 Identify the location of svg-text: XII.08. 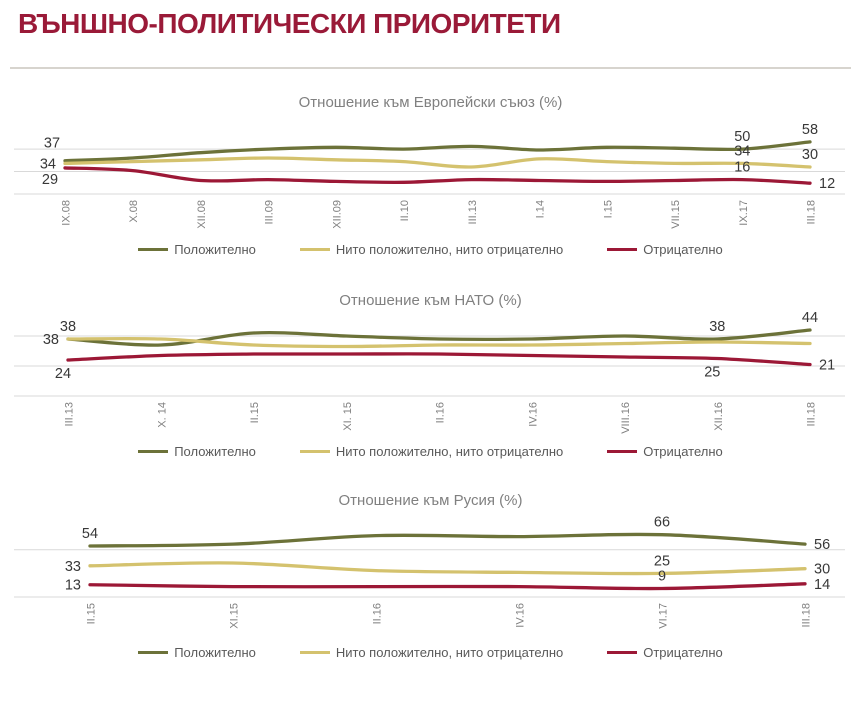
(202, 214).